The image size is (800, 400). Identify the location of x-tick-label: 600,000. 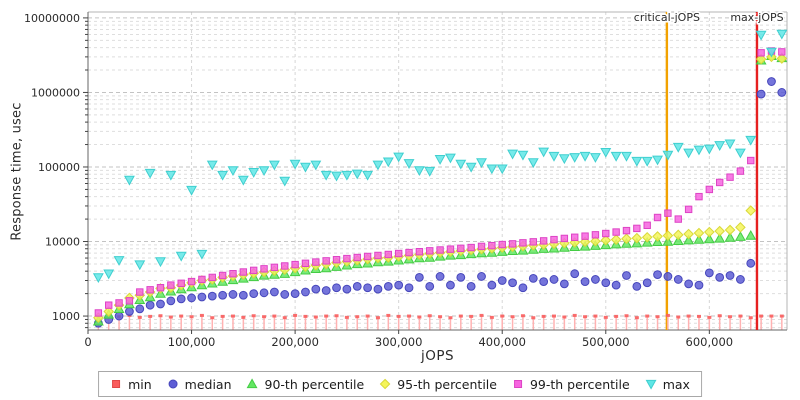
(710, 342).